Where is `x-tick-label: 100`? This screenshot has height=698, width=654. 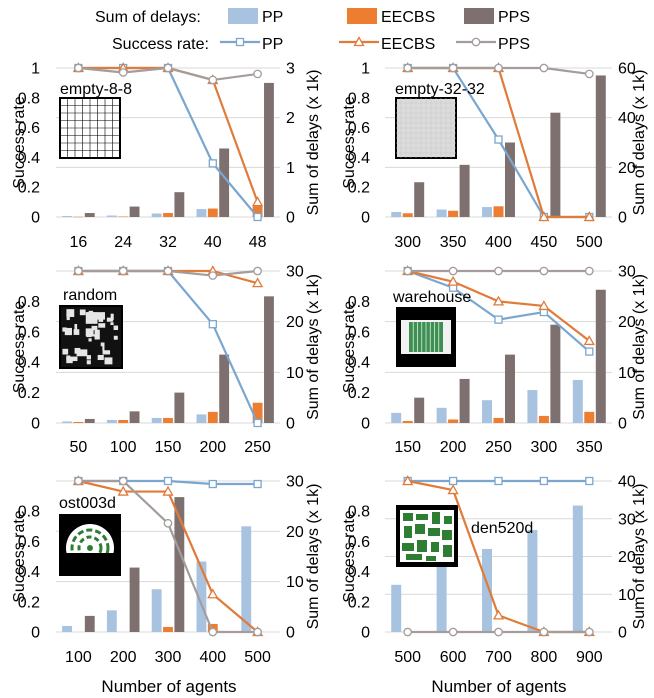 x-tick-label: 100 is located at coordinates (123, 447).